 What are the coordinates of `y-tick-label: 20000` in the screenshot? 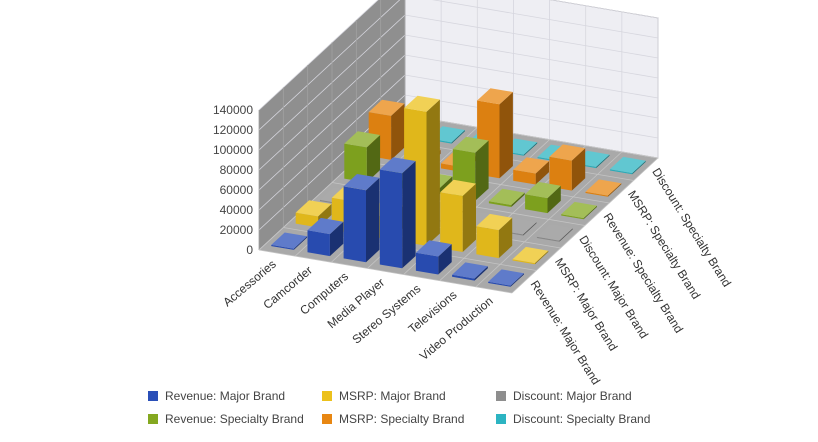 It's located at (237, 230).